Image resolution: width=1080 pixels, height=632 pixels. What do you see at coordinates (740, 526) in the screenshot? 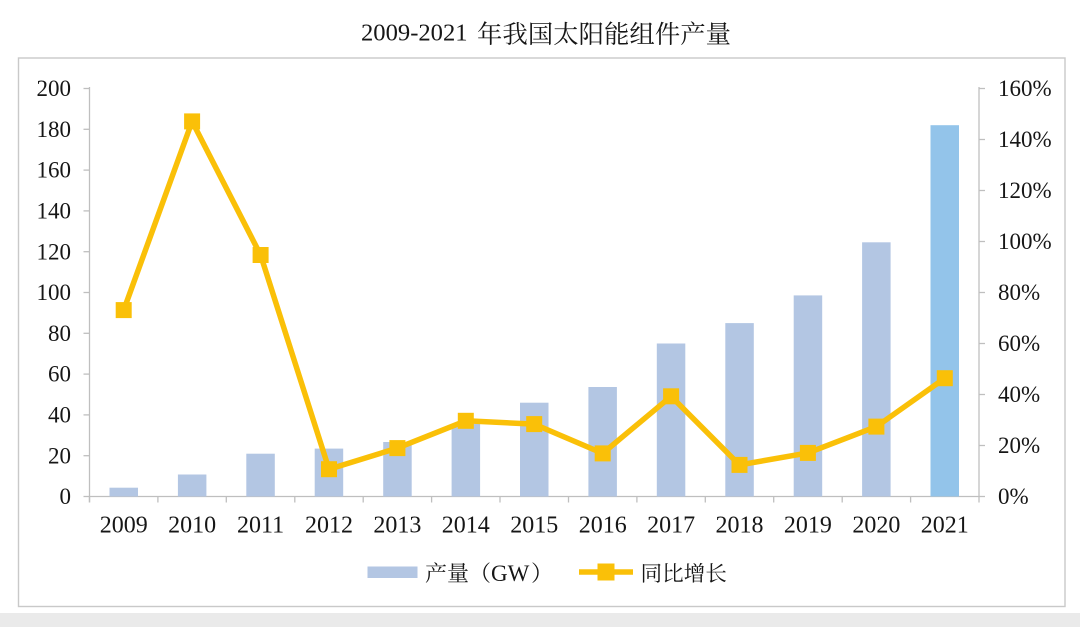
I see `svg-text: 2018` at bounding box center [740, 526].